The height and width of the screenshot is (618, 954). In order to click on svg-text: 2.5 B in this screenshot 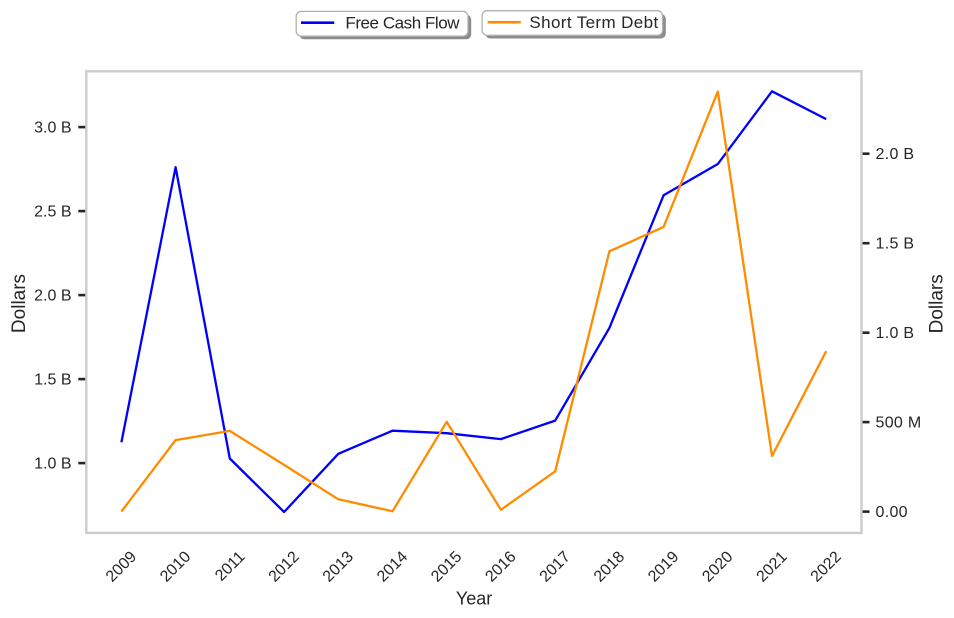, I will do `click(52, 212)`.